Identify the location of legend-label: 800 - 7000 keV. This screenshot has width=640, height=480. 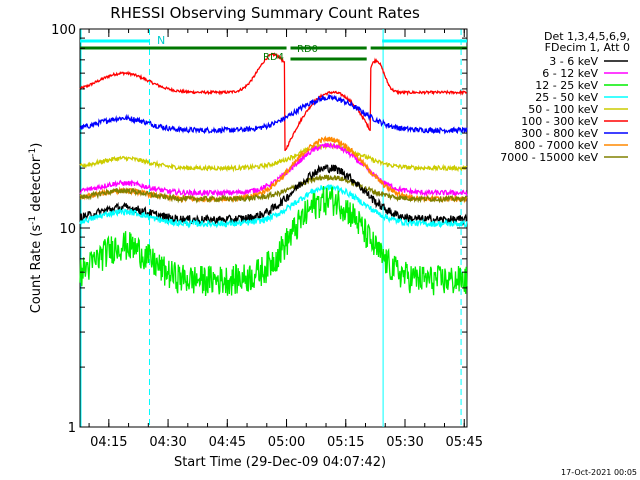
(556, 145).